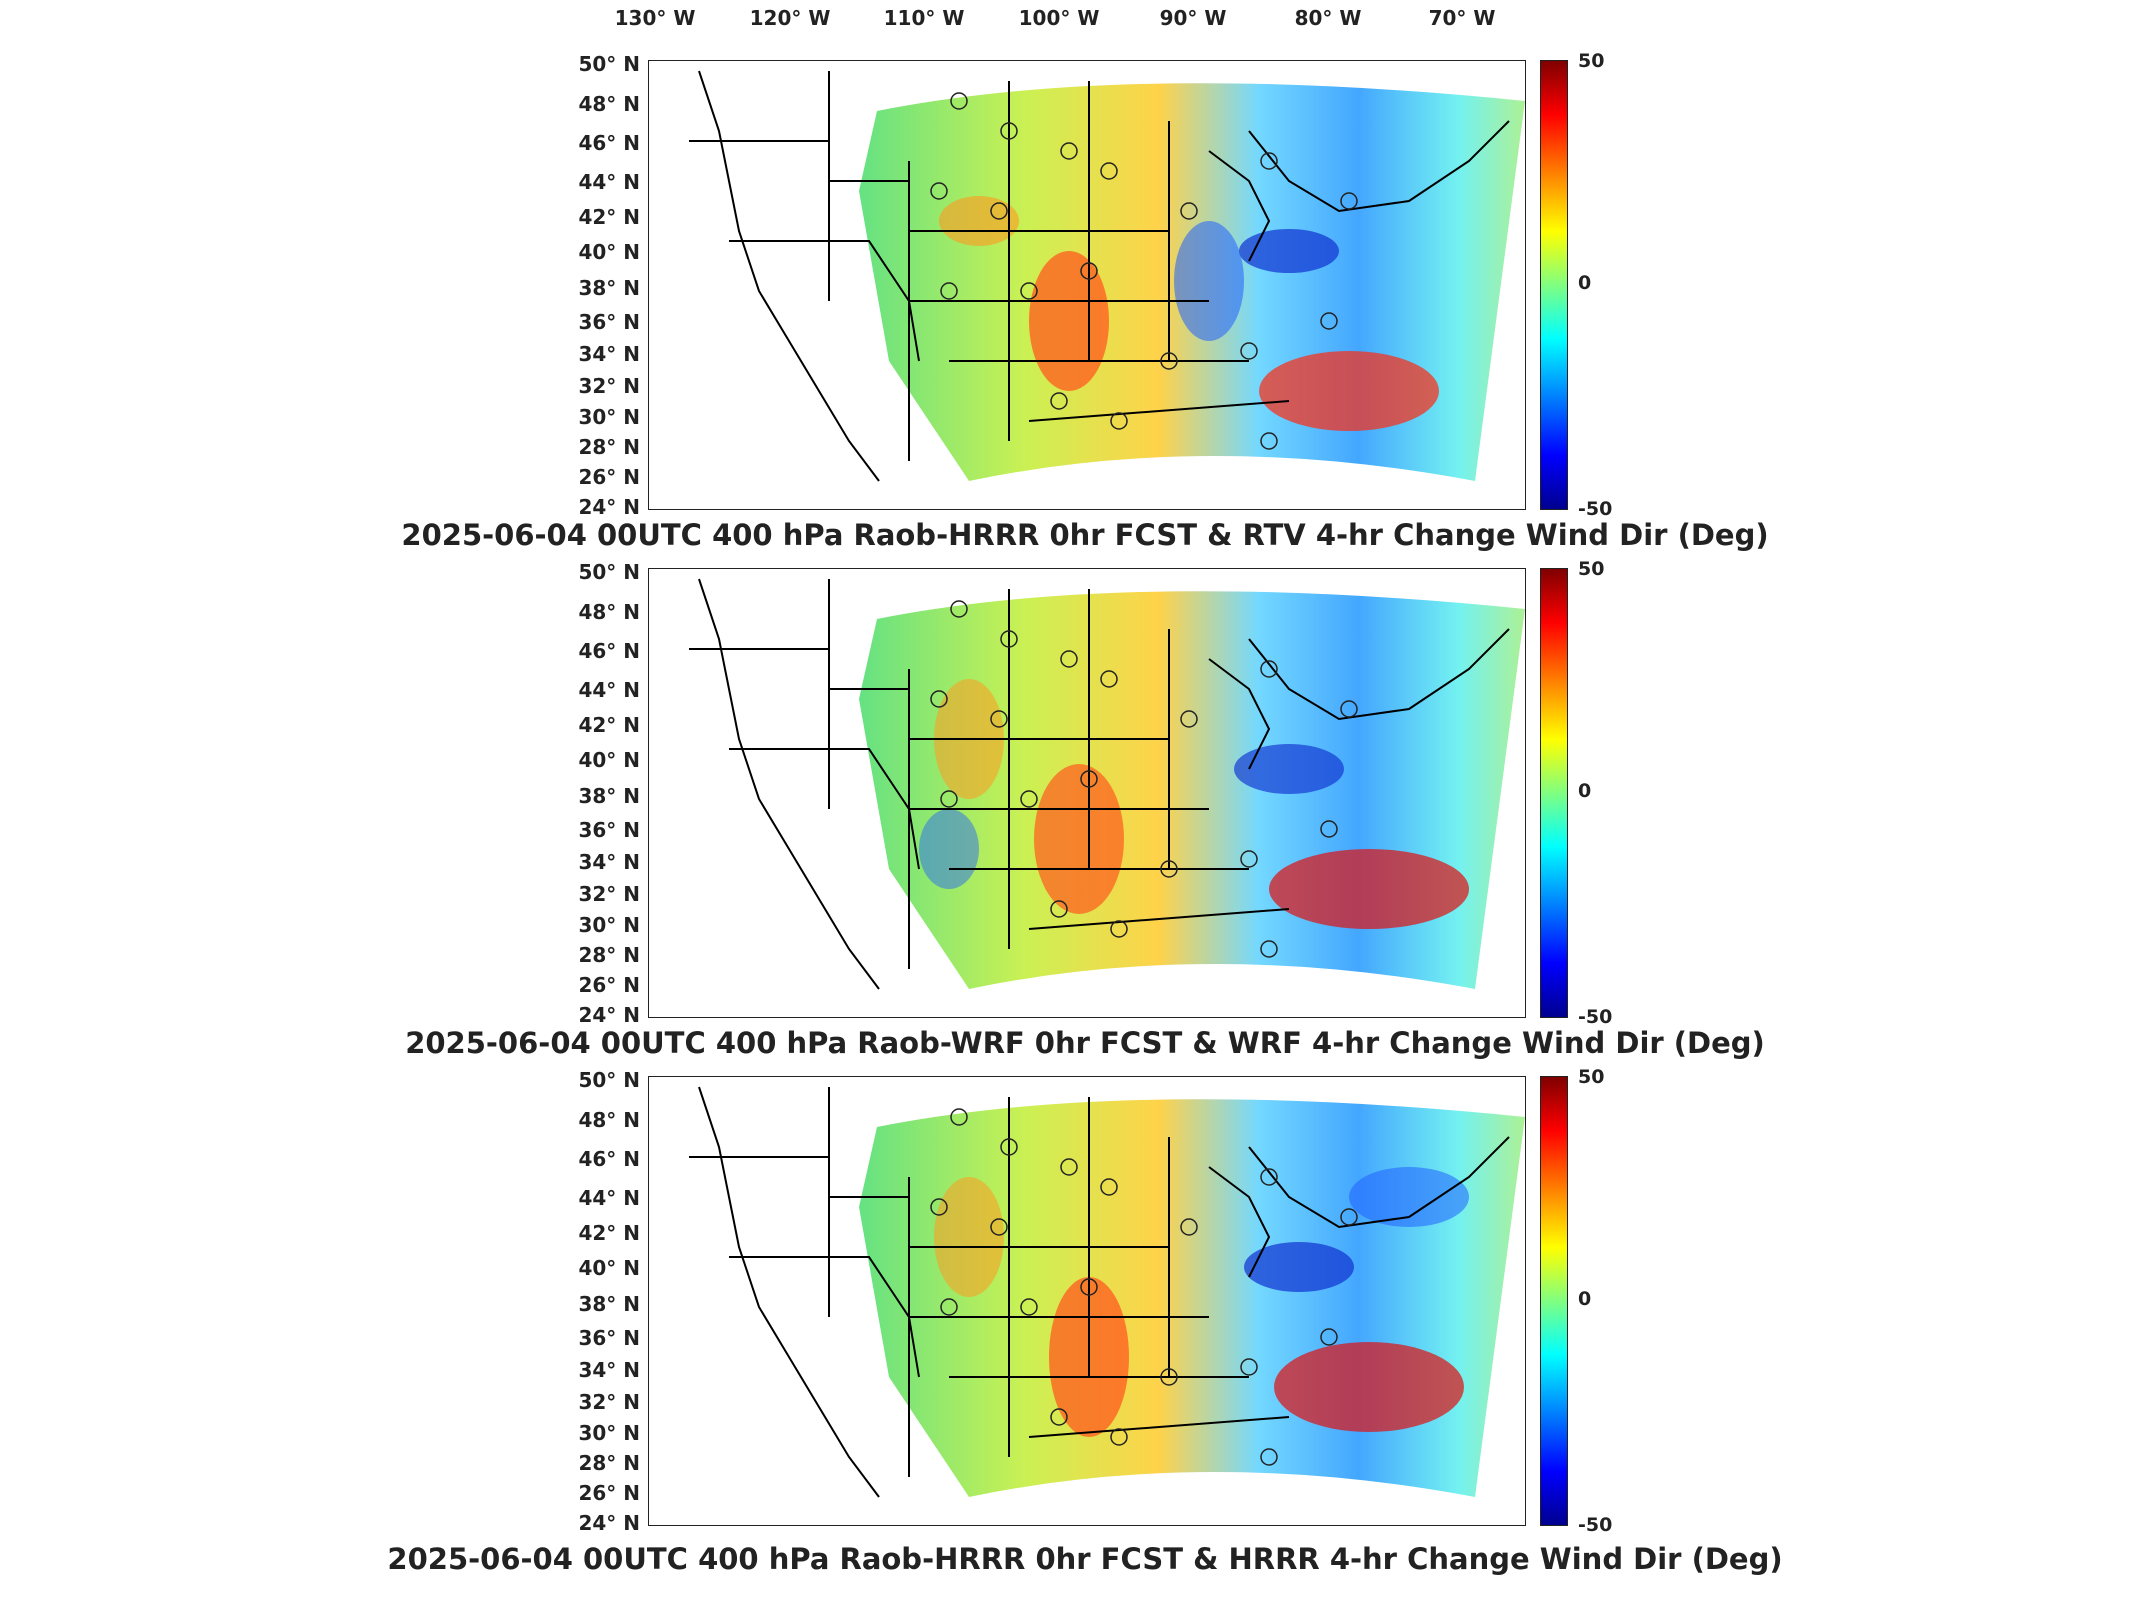  Describe the element at coordinates (1059, 18) in the screenshot. I see `lon-label: 100° W` at that location.